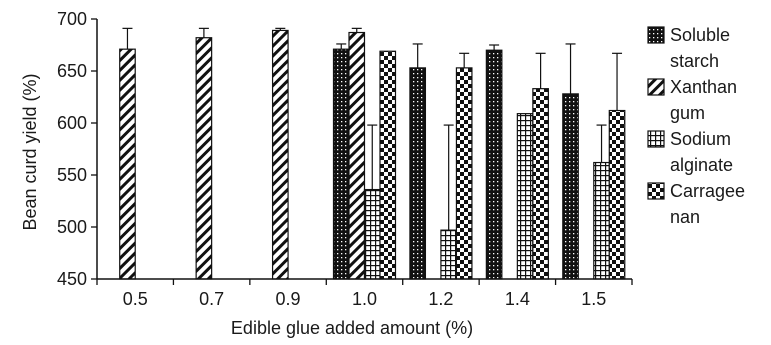  I want to click on bar-grid-1.0, so click(372, 234).